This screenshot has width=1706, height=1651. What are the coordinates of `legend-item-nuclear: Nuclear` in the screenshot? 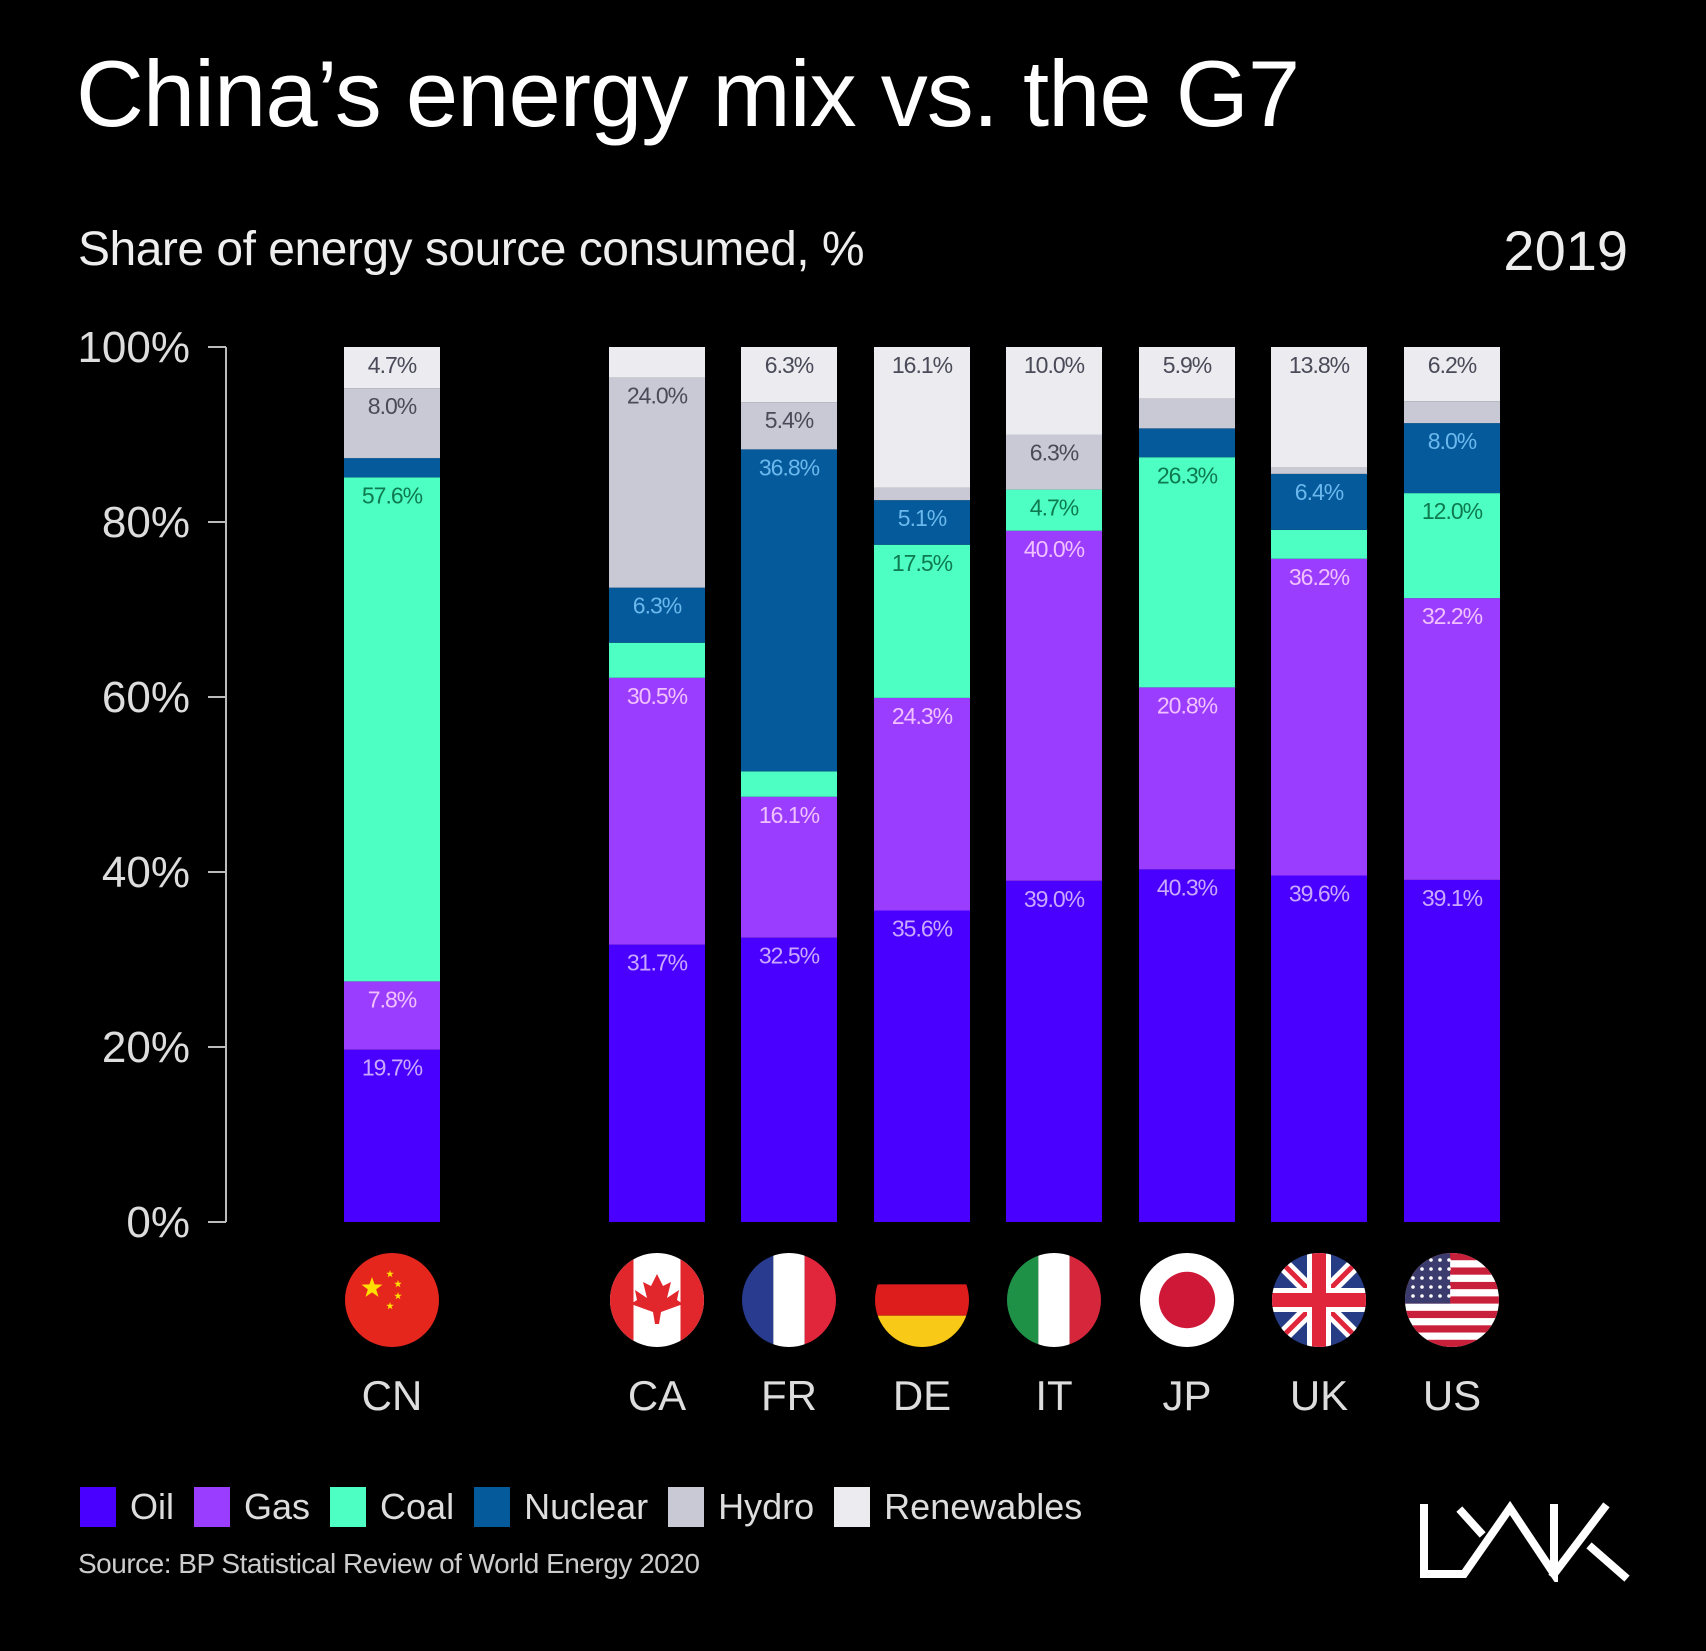 It's located at (561, 1507).